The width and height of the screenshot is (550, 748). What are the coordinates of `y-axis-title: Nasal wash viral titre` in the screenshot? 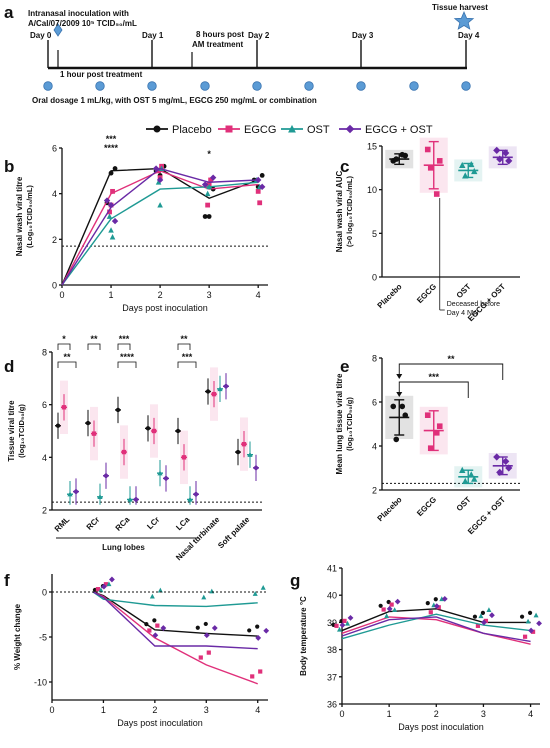 It's located at (19, 216).